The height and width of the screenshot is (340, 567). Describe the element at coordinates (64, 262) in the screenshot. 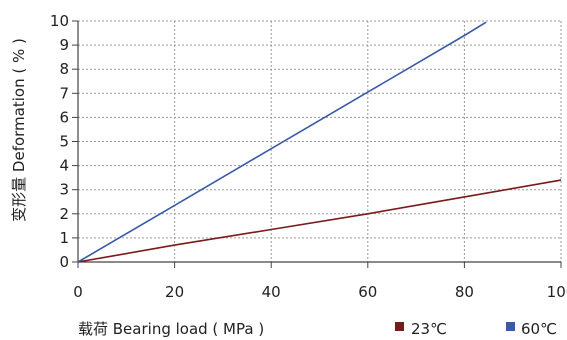

I see `y-tick-label: 0` at that location.